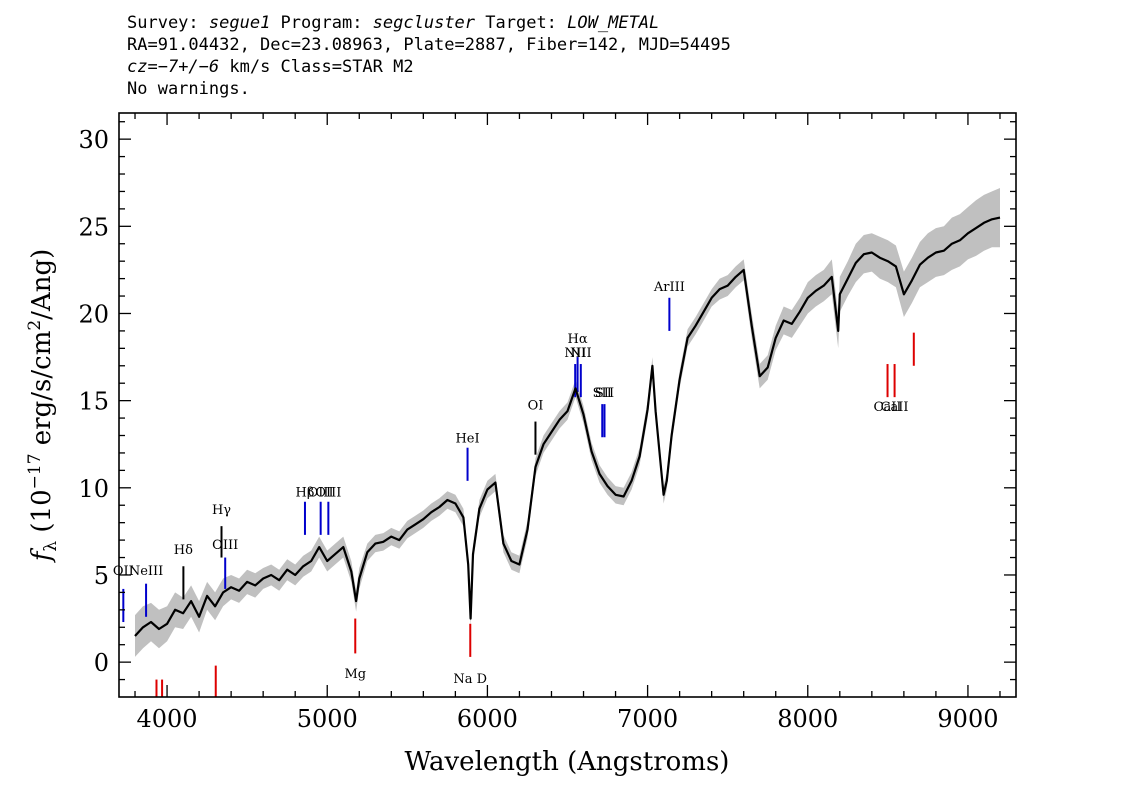 This screenshot has width=1134, height=810. What do you see at coordinates (521, 23) in the screenshot?
I see `target-label: Target:` at bounding box center [521, 23].